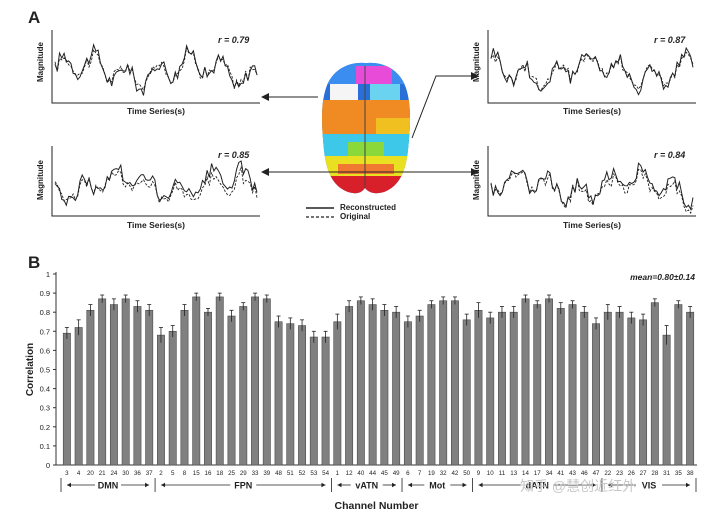  What do you see at coordinates (30, 369) in the screenshot?
I see `y-axis-title: Correlation` at bounding box center [30, 369].